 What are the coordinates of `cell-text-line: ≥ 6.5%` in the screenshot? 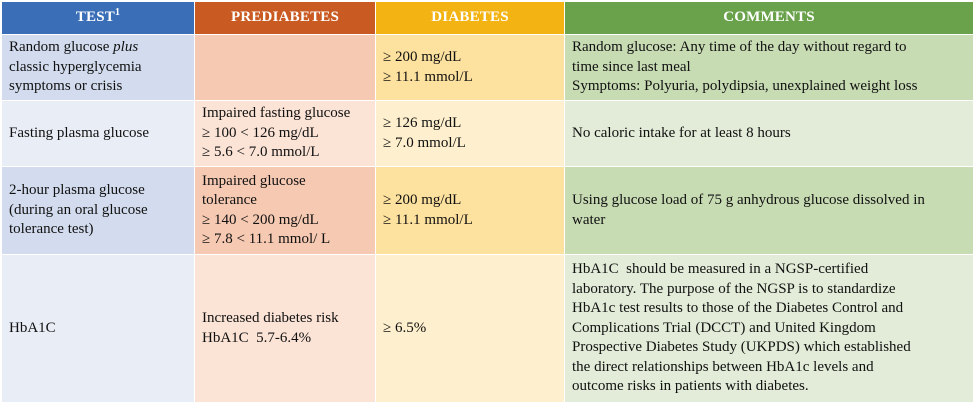 It's located at (405, 327).